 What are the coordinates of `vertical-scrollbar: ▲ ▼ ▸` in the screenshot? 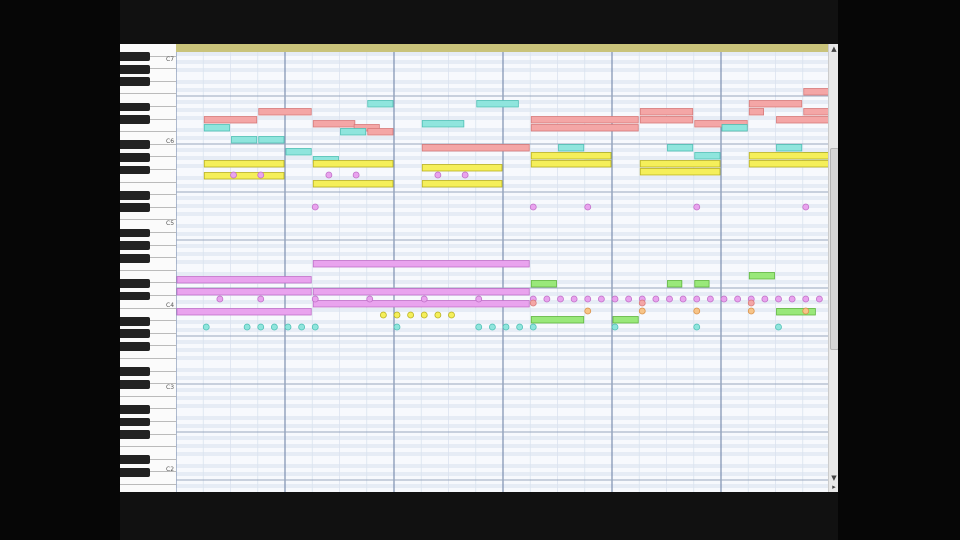 It's located at (833, 268).